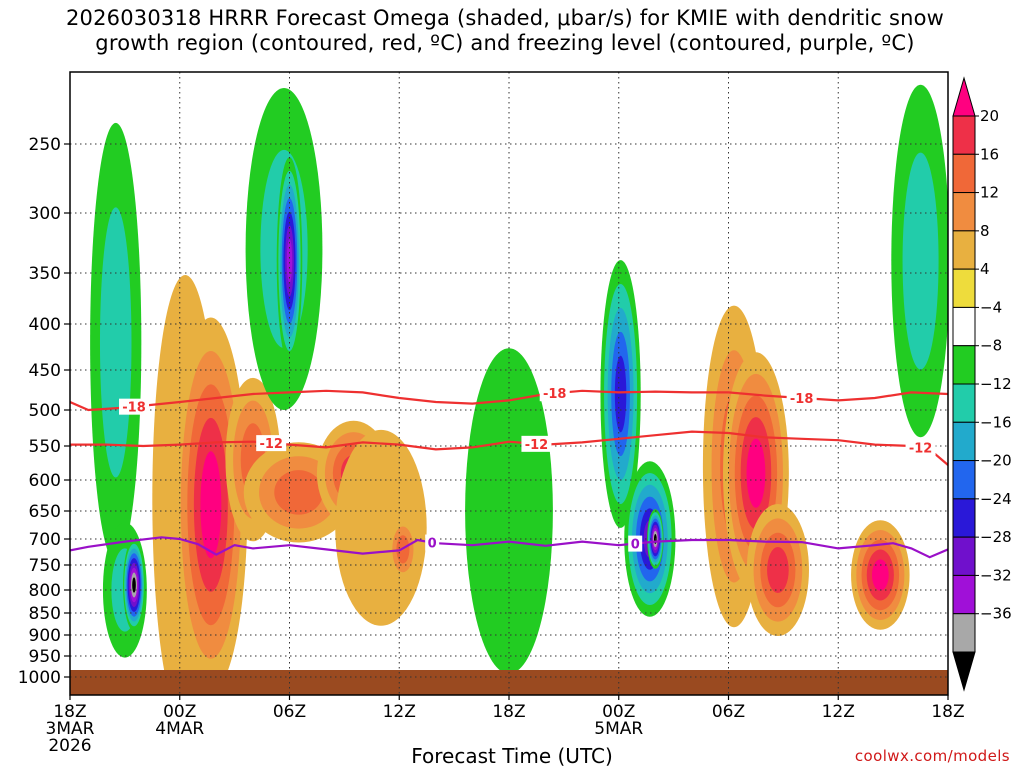  What do you see at coordinates (932, 756) in the screenshot?
I see `credit-text: coolwx.com/models` at bounding box center [932, 756].